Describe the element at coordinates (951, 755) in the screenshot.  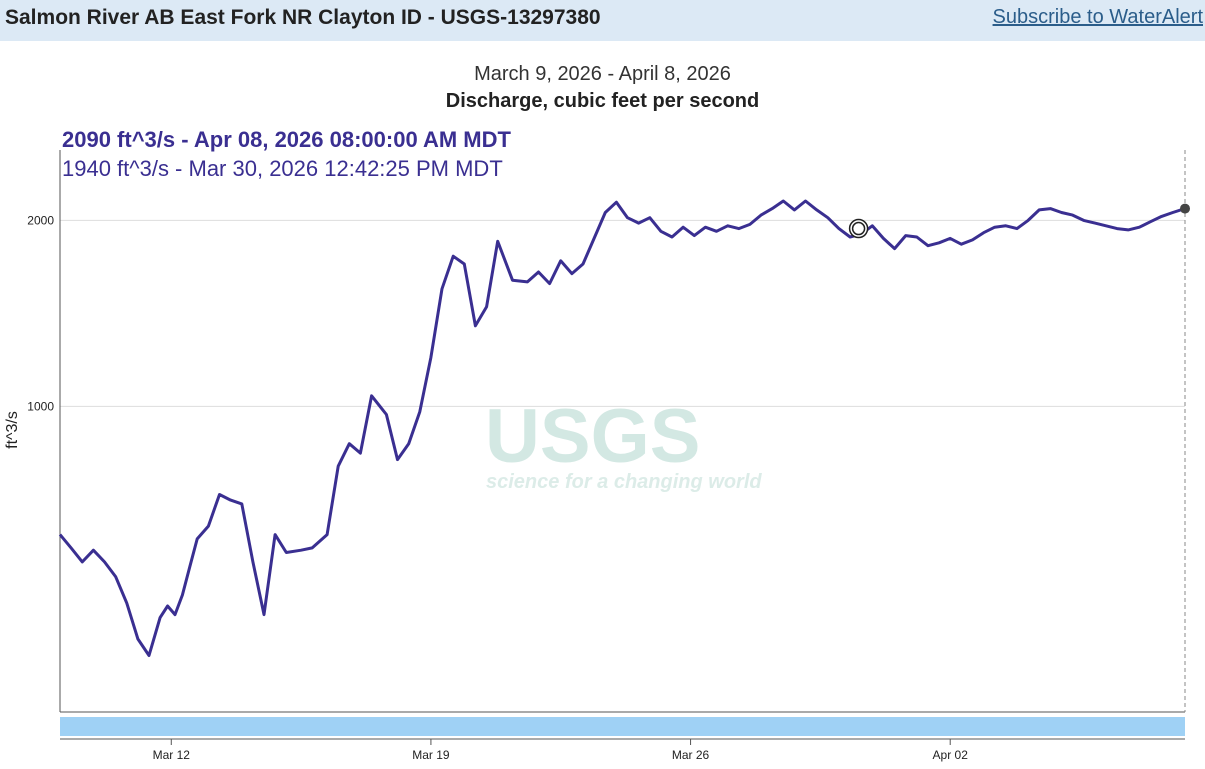
I see `x-tick-label: Apr 02` at that location.